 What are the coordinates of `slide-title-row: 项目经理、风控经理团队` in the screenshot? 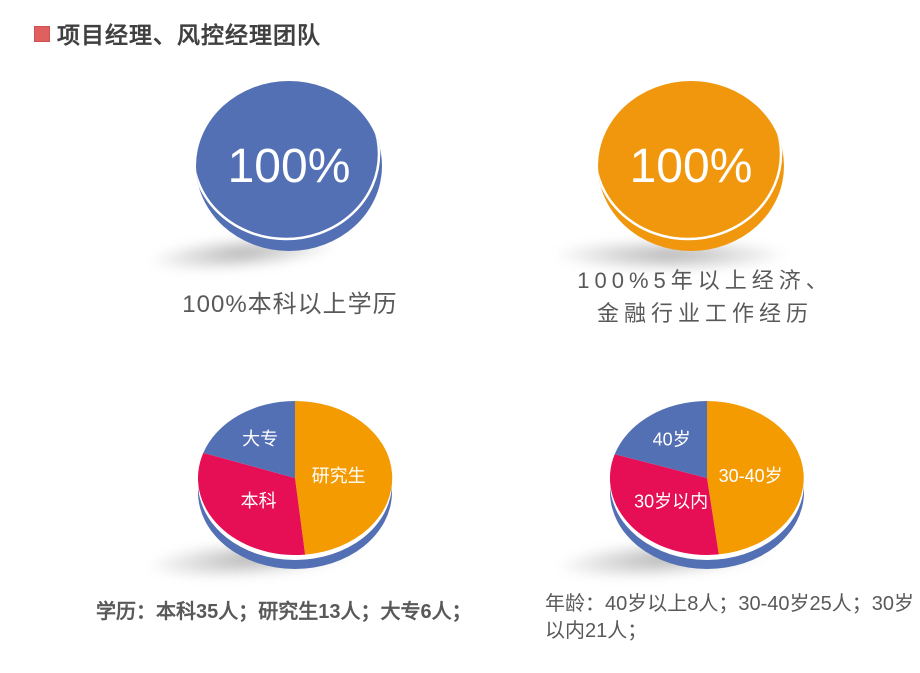 It's located at (177, 33).